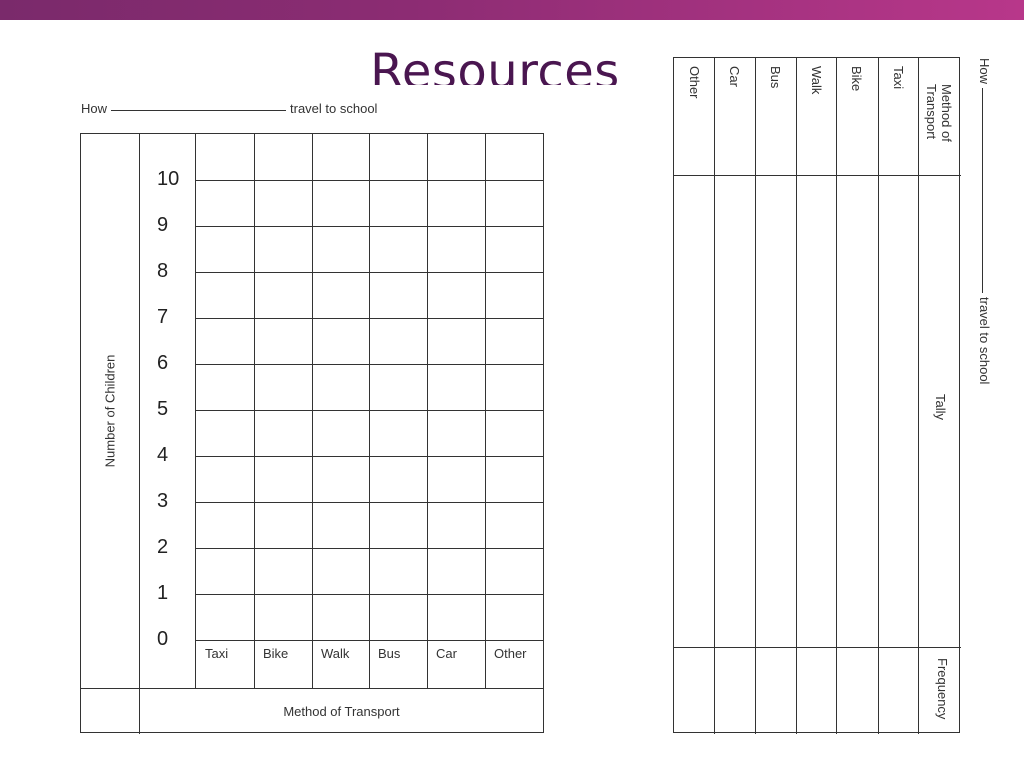 This screenshot has height=768, width=1024. I want to click on tally-method-label: Taxi, so click(898, 78).